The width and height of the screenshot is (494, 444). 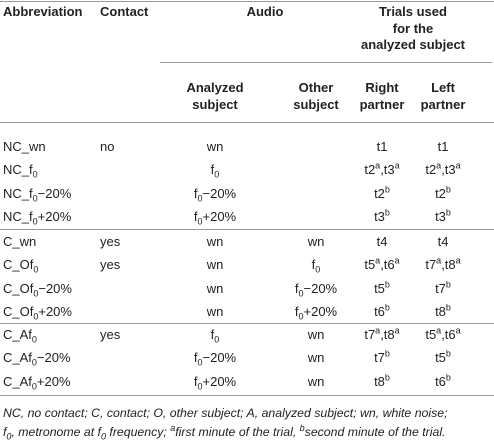 I want to click on header-cell: for the, so click(x=413, y=28).